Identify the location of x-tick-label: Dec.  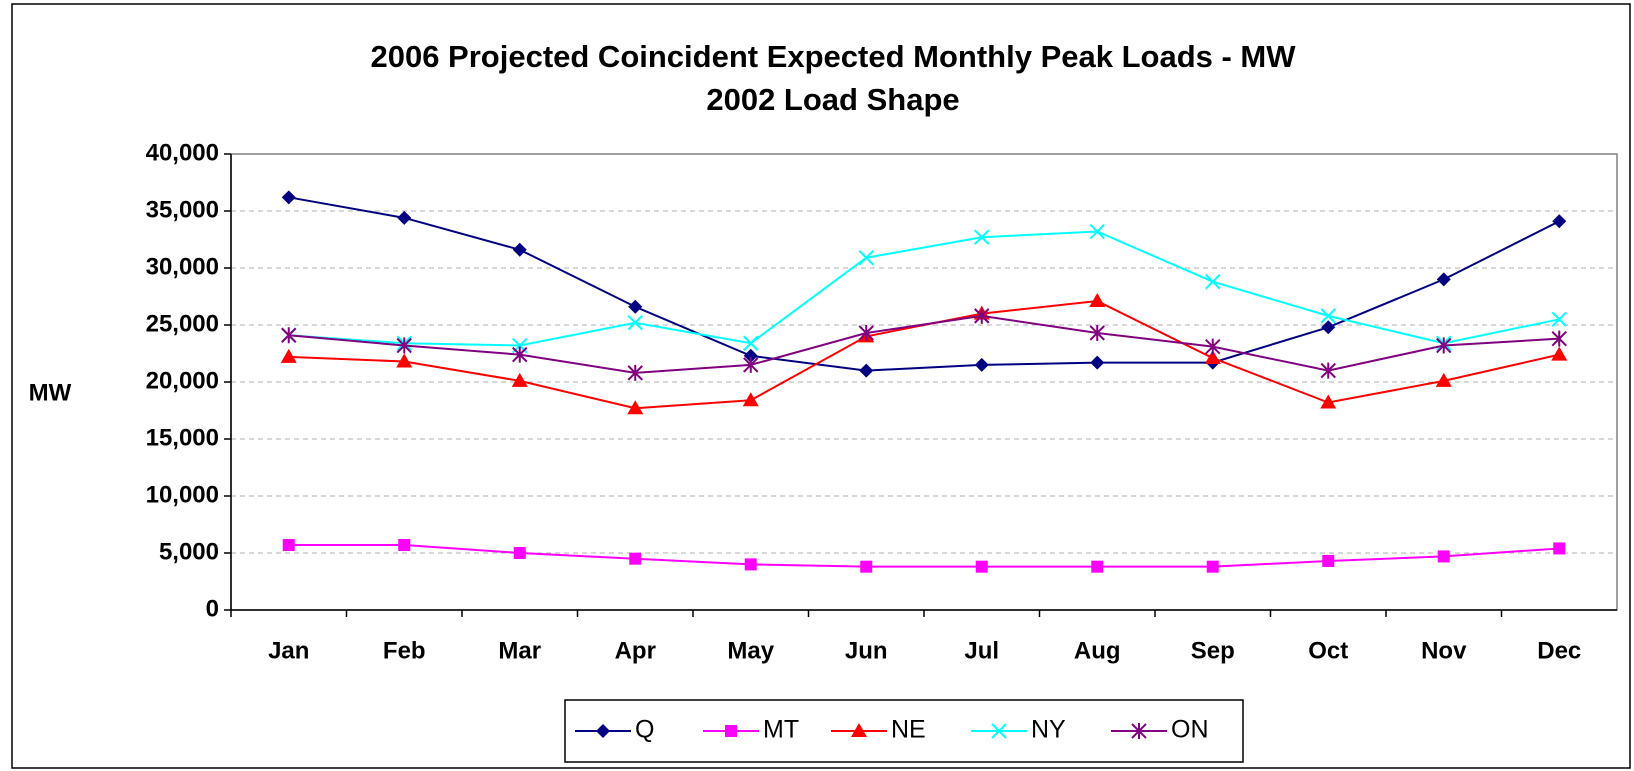
(1559, 650).